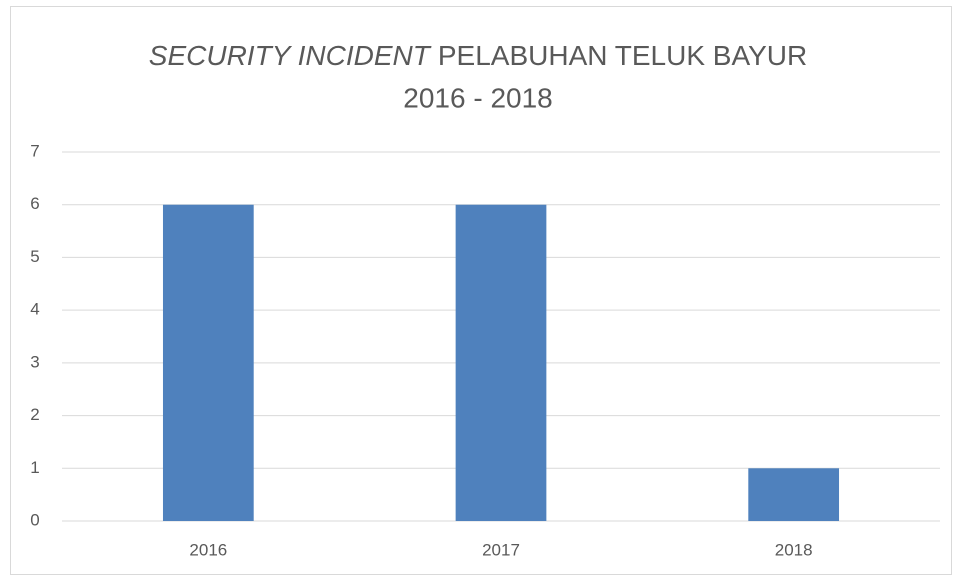 The height and width of the screenshot is (577, 957). I want to click on chart-subtitle: 2016 - 2018, so click(477, 97).